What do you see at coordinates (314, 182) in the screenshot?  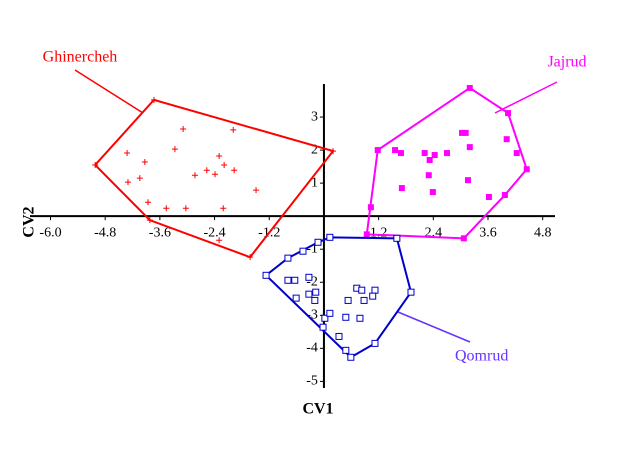 I see `y-tick-label: 1` at bounding box center [314, 182].